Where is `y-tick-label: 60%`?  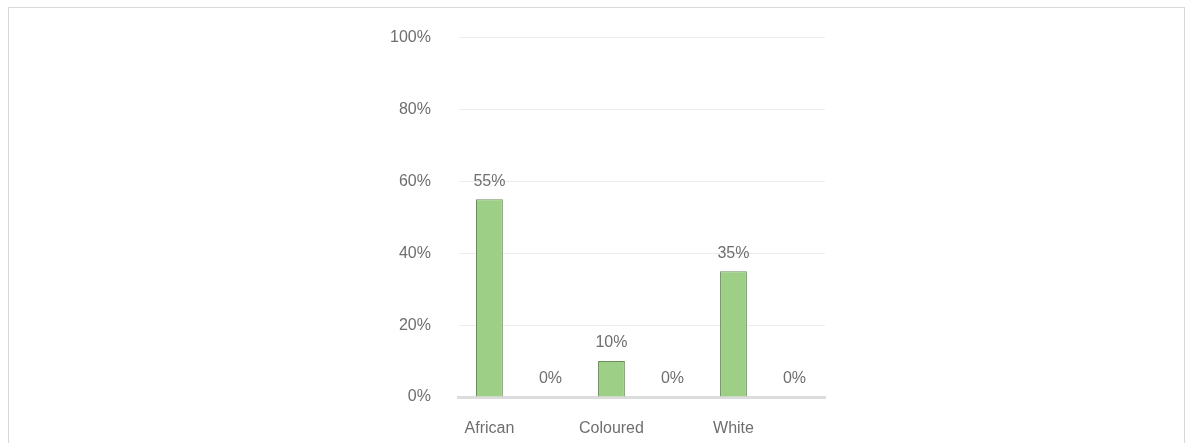 y-tick-label: 60% is located at coordinates (414, 180).